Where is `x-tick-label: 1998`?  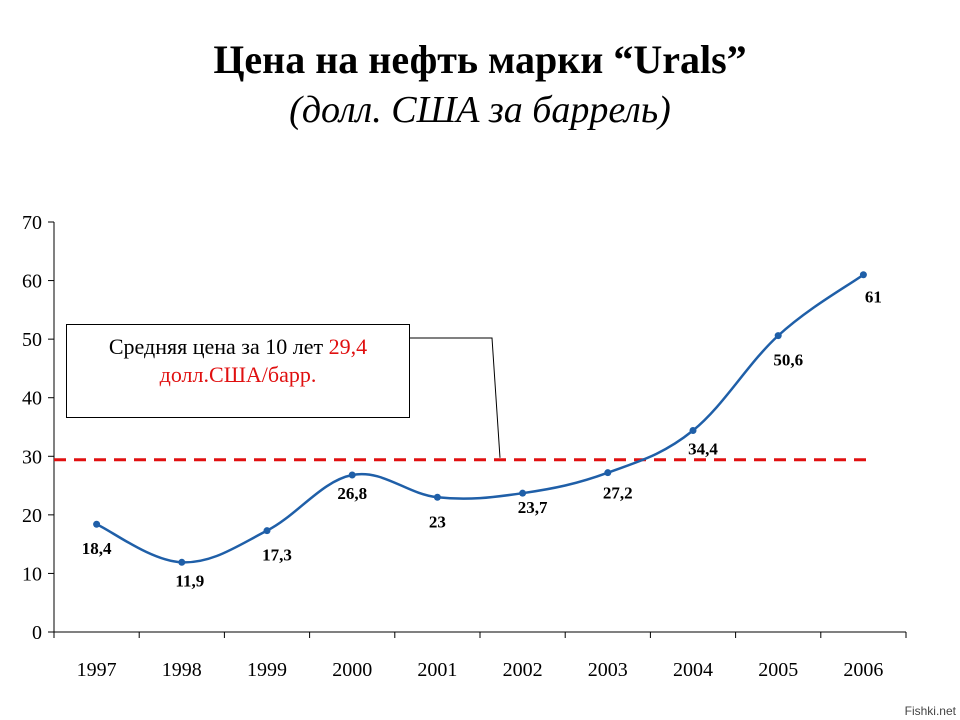
x-tick-label: 1998 is located at coordinates (182, 670).